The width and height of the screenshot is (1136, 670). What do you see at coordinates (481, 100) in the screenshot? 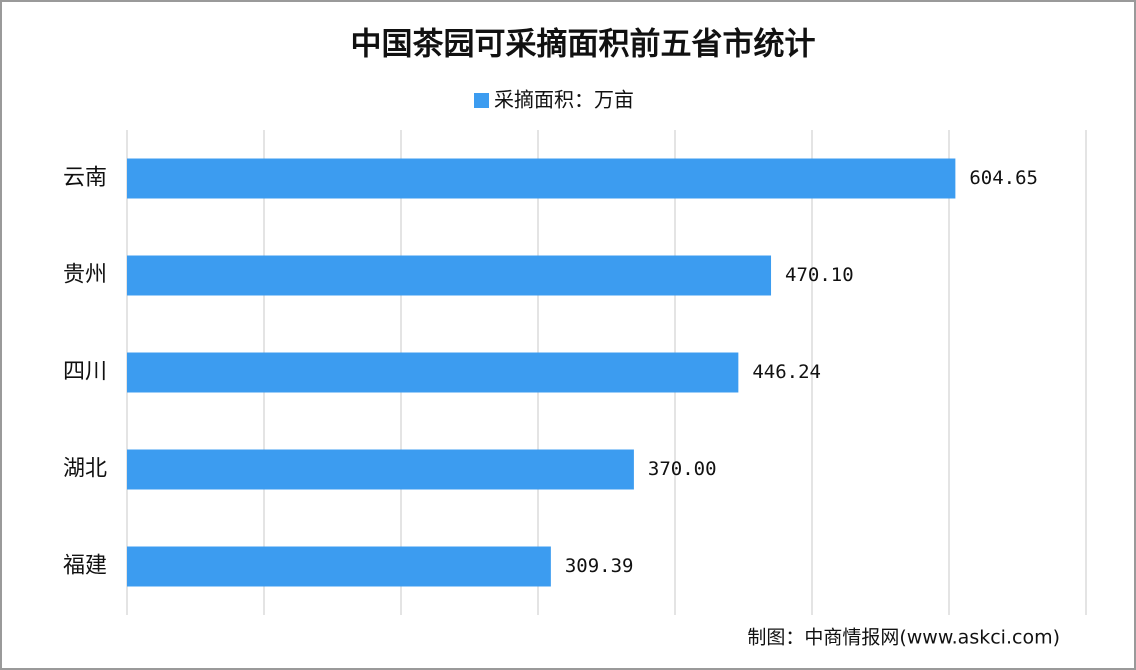
I see `legend-swatch` at bounding box center [481, 100].